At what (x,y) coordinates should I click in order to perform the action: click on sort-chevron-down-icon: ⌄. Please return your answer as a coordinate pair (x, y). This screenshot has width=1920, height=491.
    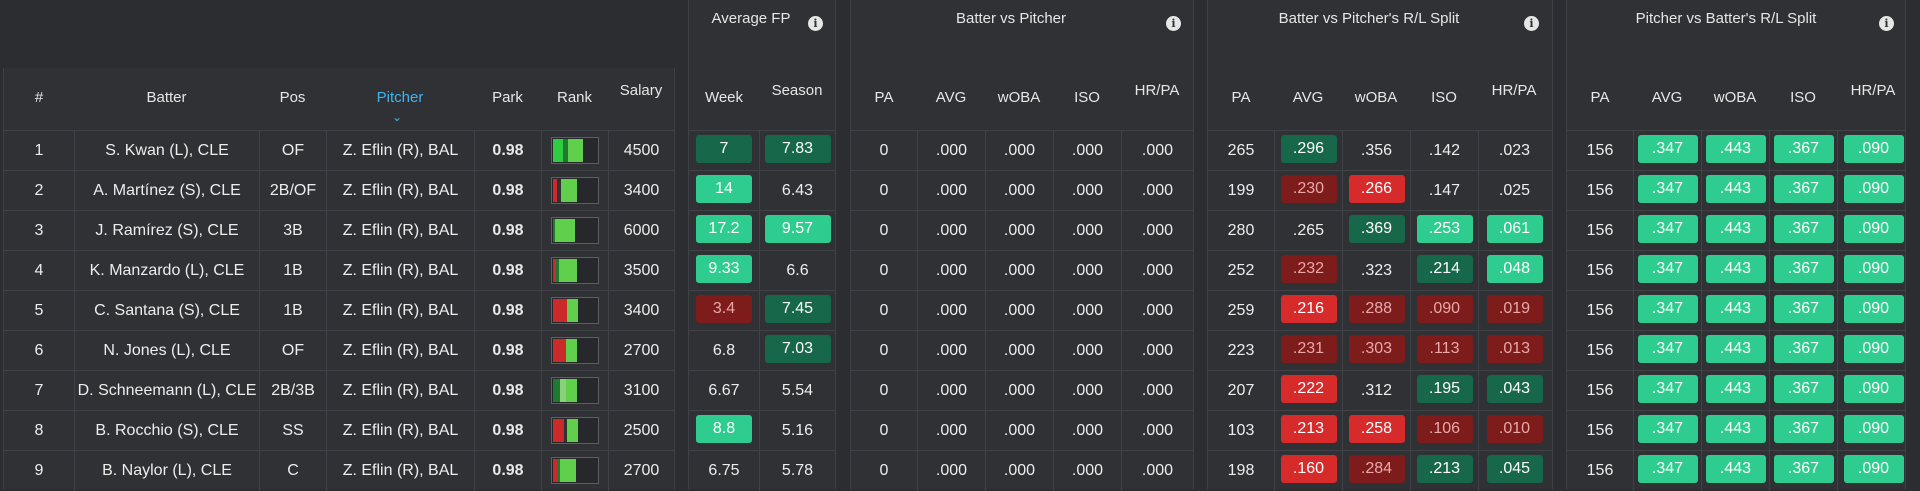
    Looking at the image, I should click on (397, 117).